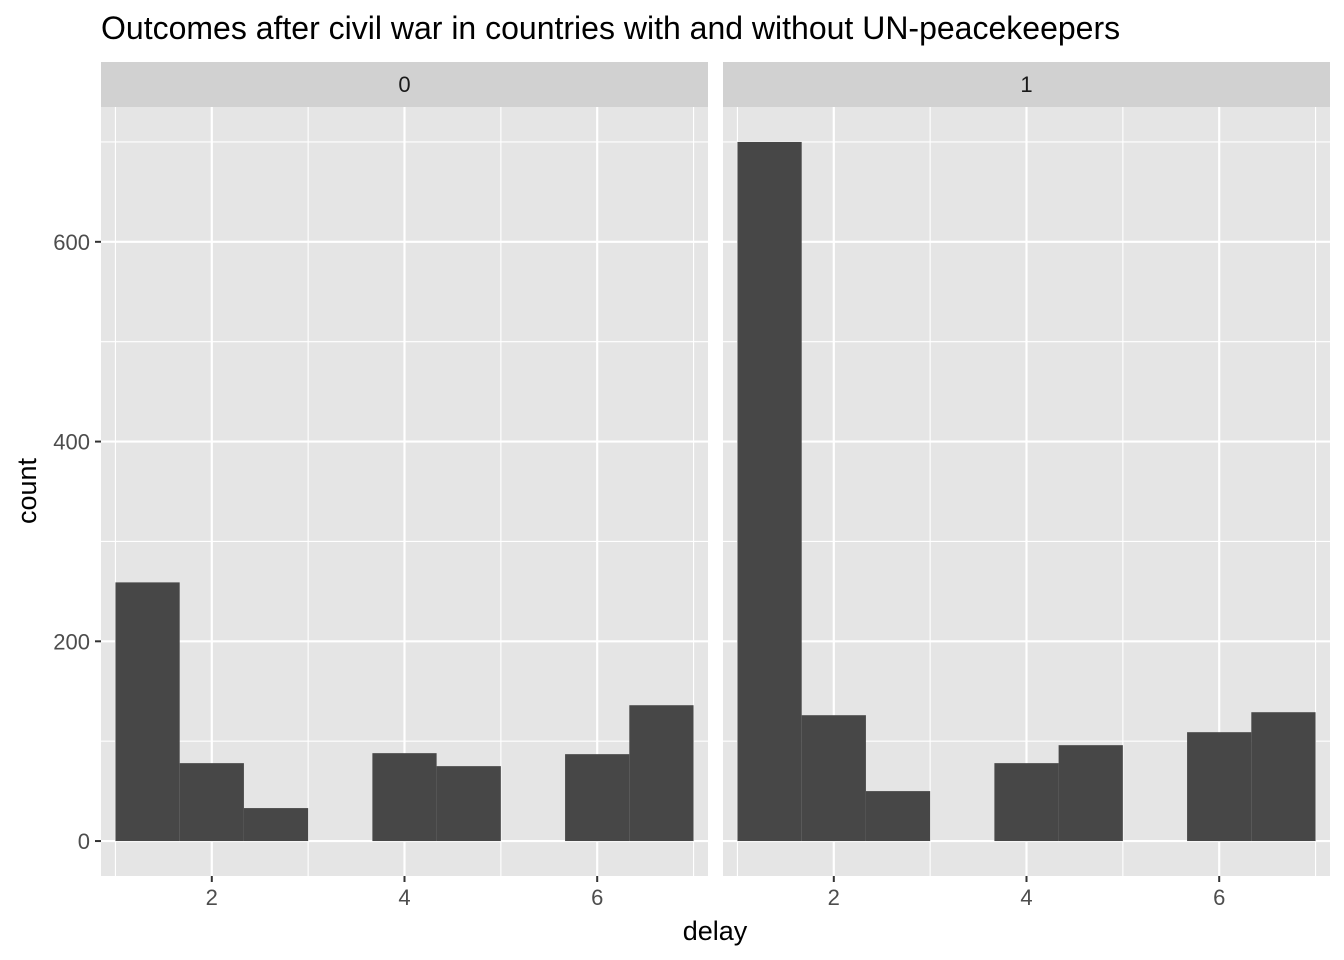 The image size is (1344, 960). Describe the element at coordinates (84, 841) in the screenshot. I see `y-tick-label: 0` at that location.